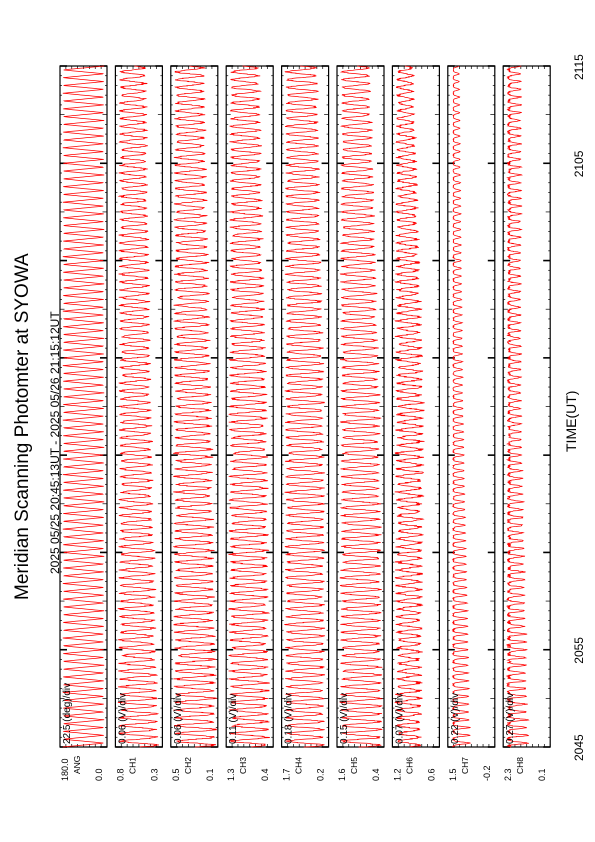  Describe the element at coordinates (579, 163) in the screenshot. I see `x-tick-2105: 2105` at that location.